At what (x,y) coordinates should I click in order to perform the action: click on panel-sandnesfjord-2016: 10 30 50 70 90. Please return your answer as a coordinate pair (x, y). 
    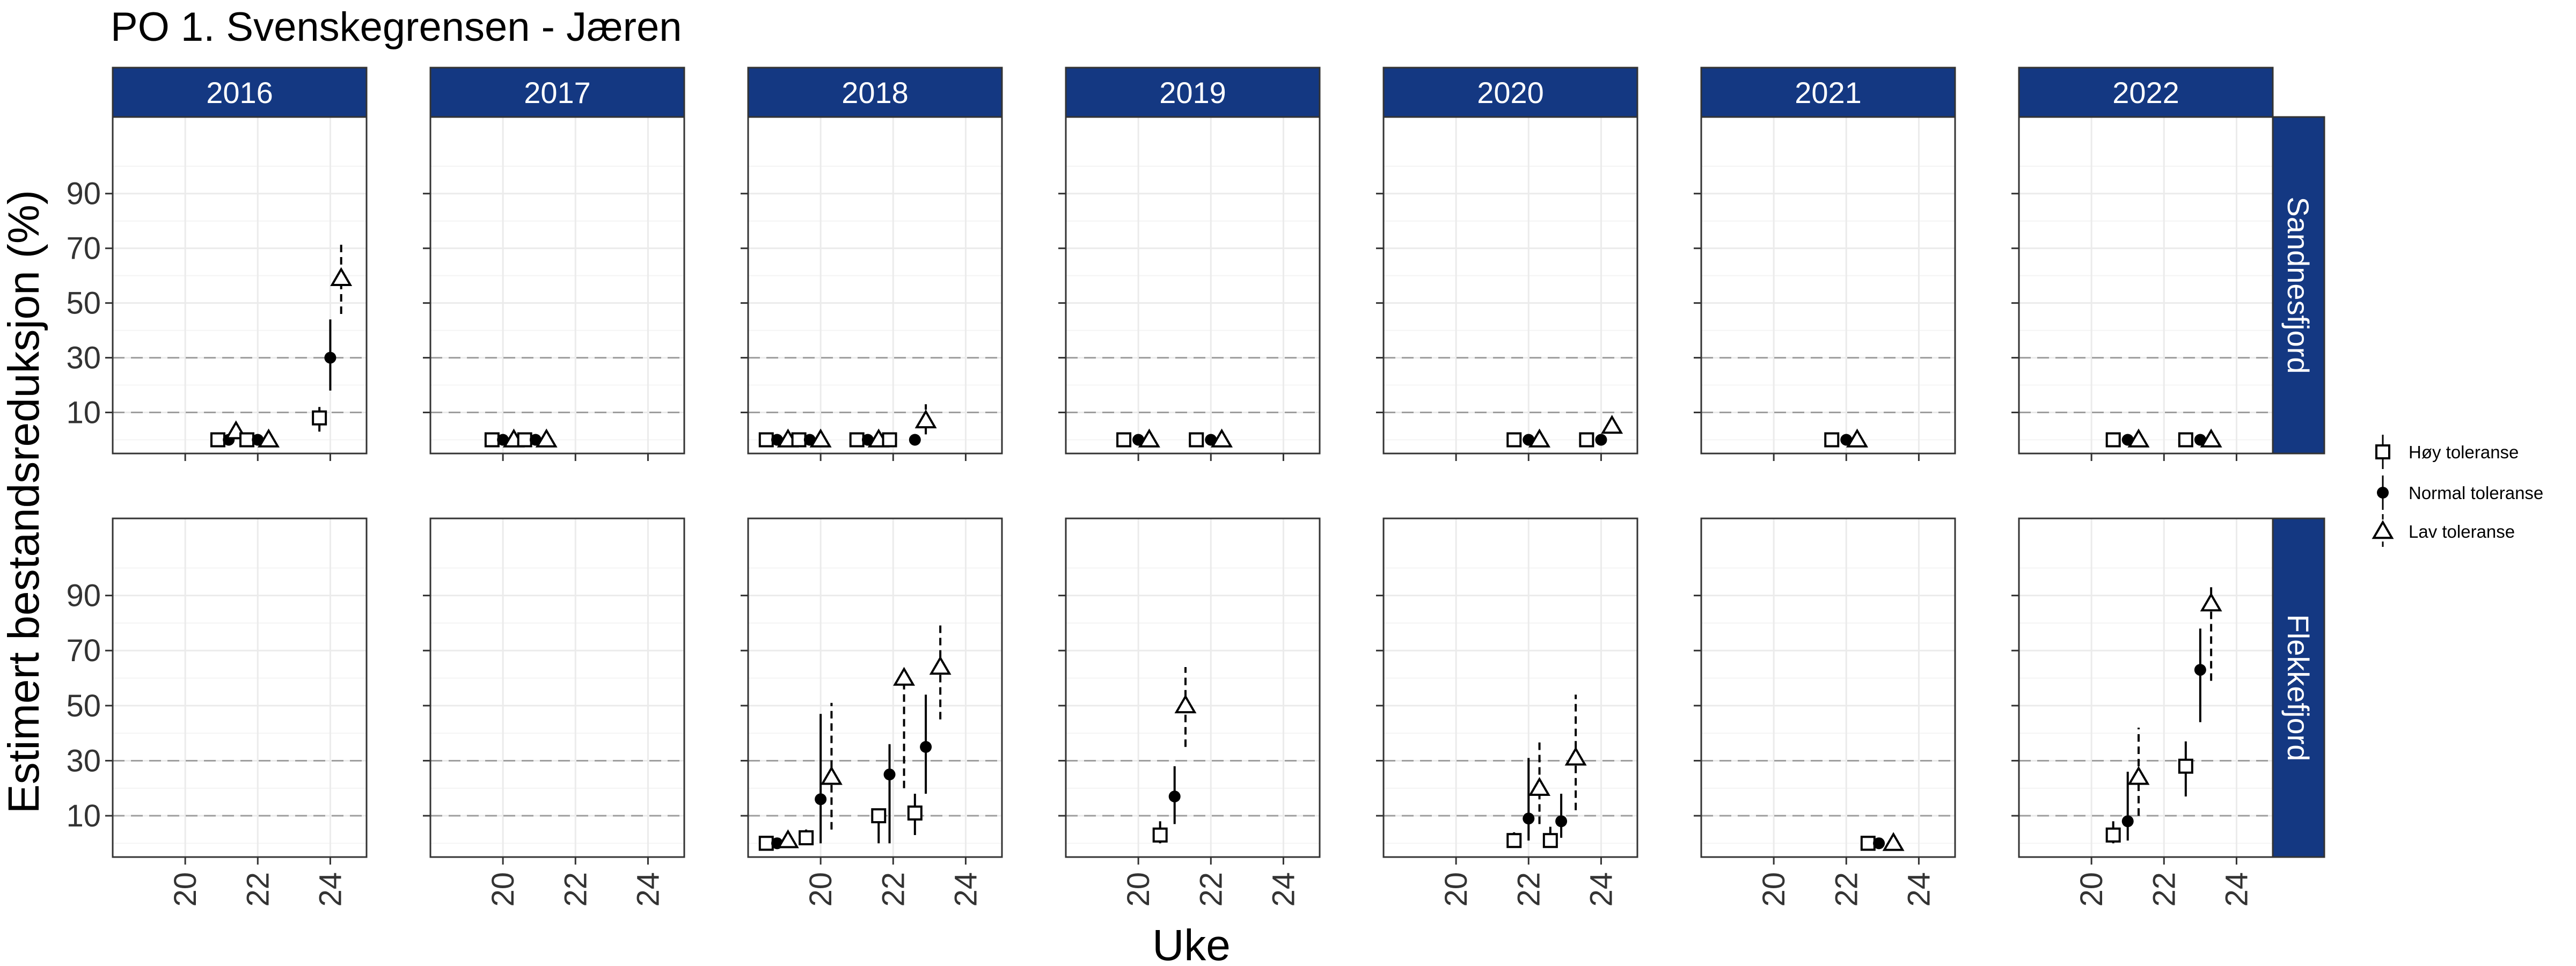
    Looking at the image, I should click on (217, 288).